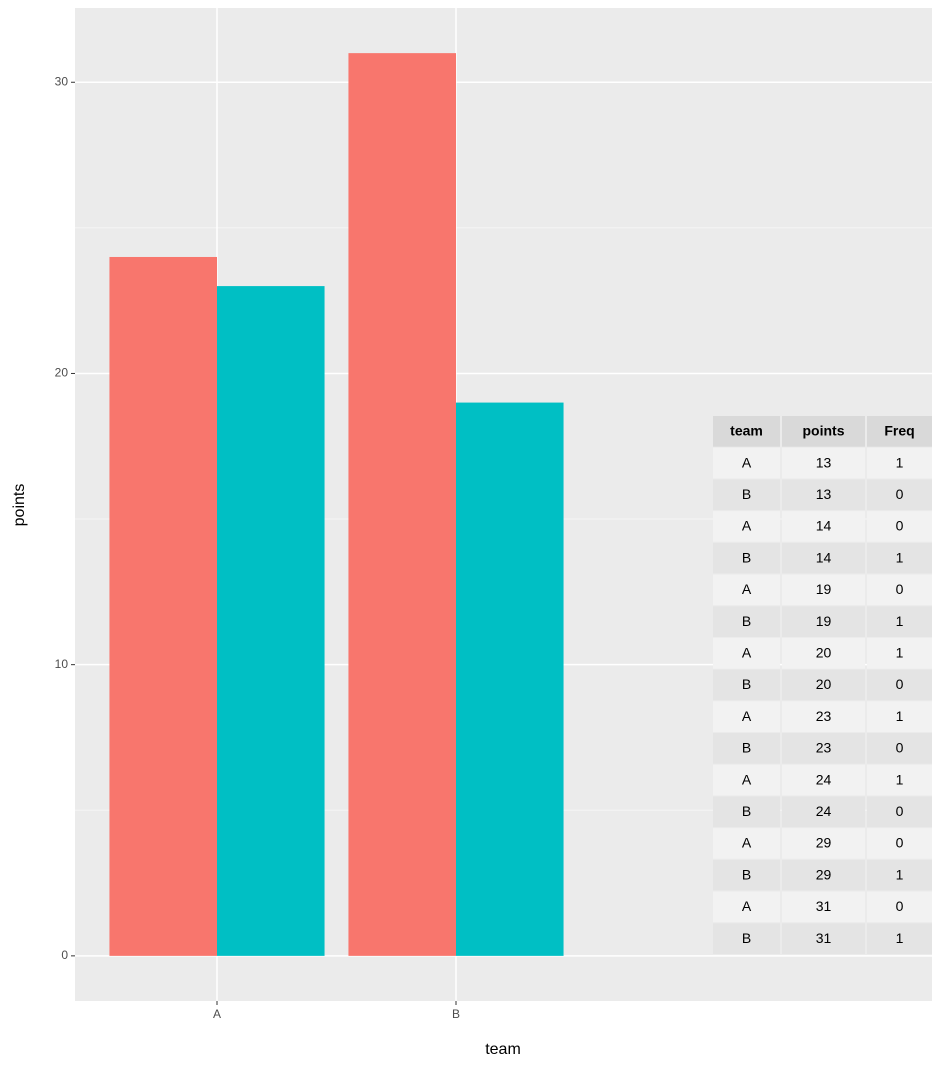 The height and width of the screenshot is (1071, 946). I want to click on y-tick-label: 0, so click(64, 955).